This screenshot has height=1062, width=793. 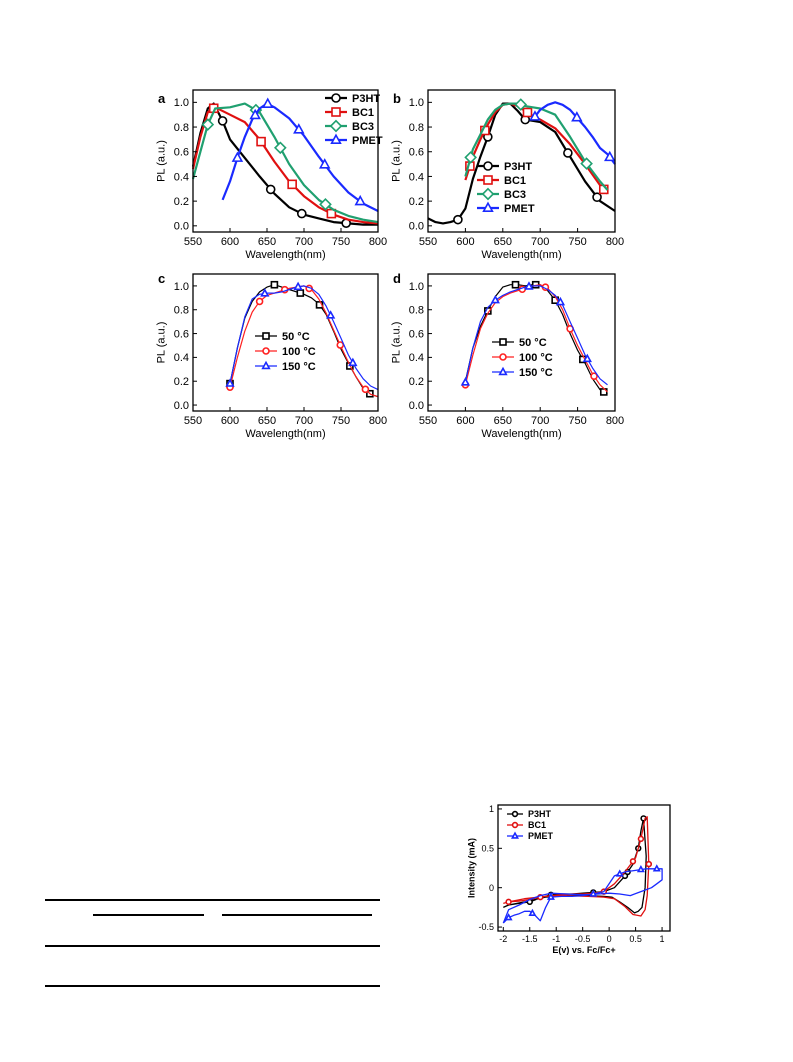 I want to click on x-tick-label: 0.5, so click(x=635, y=939).